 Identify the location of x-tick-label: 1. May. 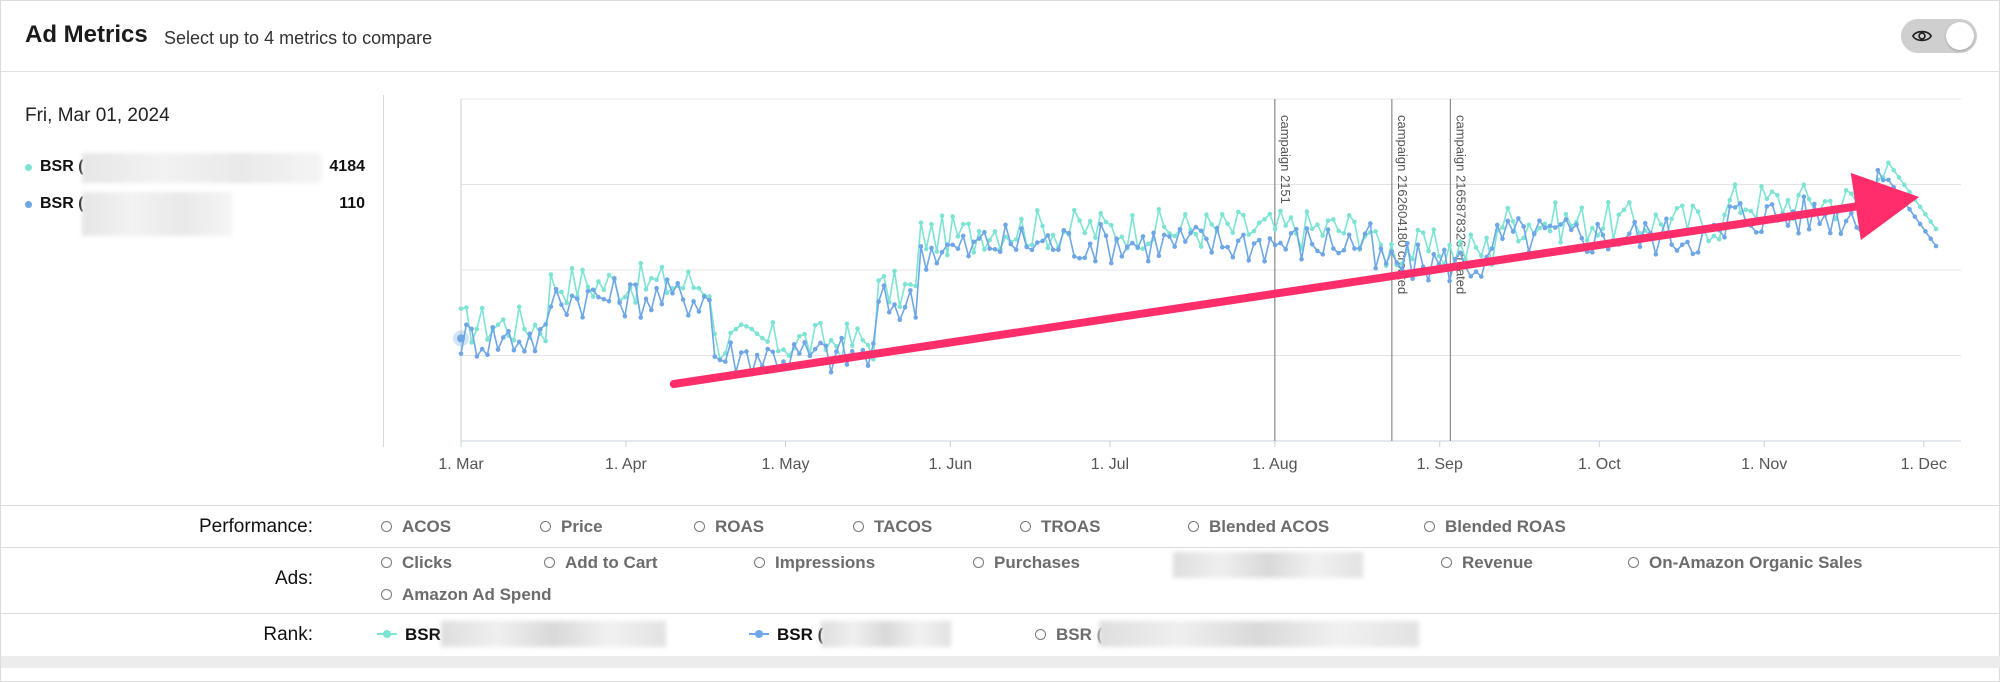
(785, 464).